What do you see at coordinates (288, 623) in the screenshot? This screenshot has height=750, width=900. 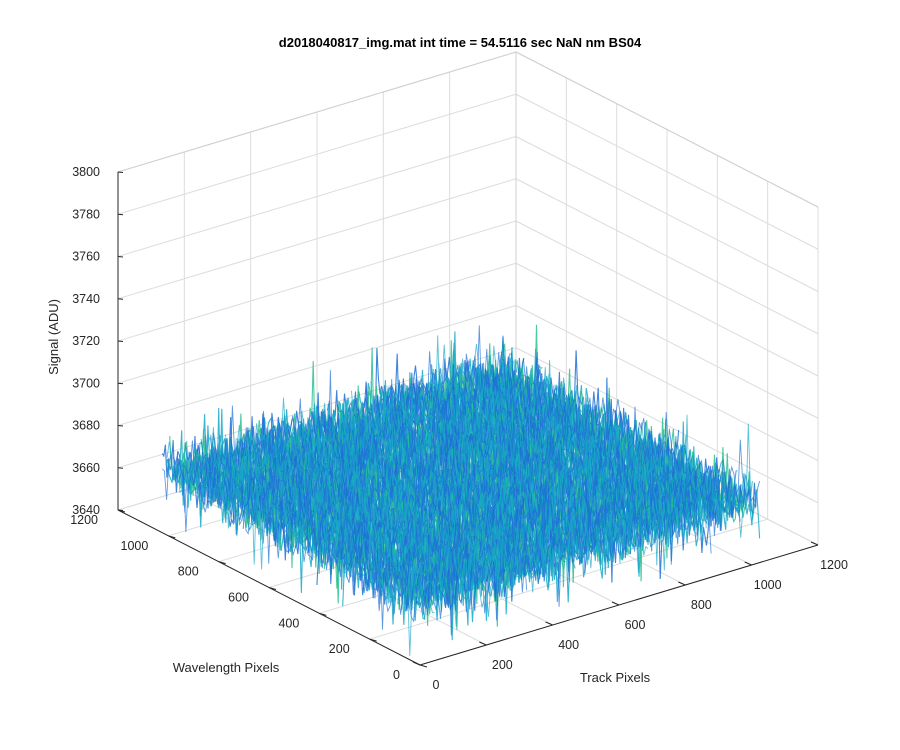 I see `y-tick-label: 400` at bounding box center [288, 623].